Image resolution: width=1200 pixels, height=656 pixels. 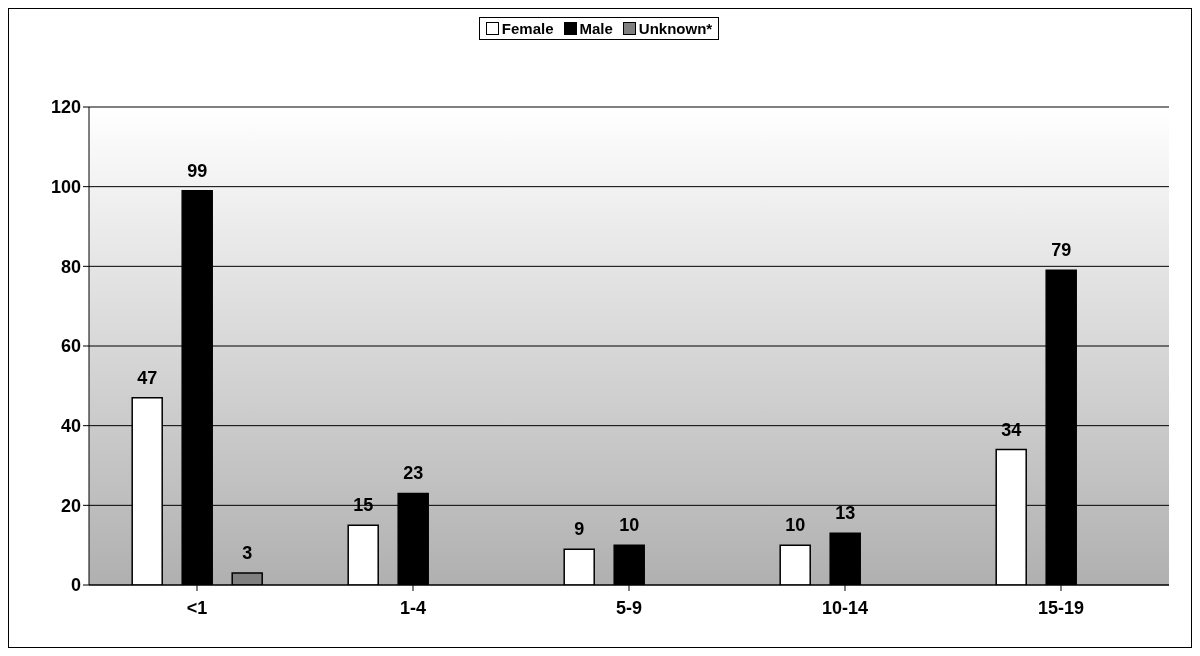 I want to click on data-label: 3, so click(x=247, y=553).